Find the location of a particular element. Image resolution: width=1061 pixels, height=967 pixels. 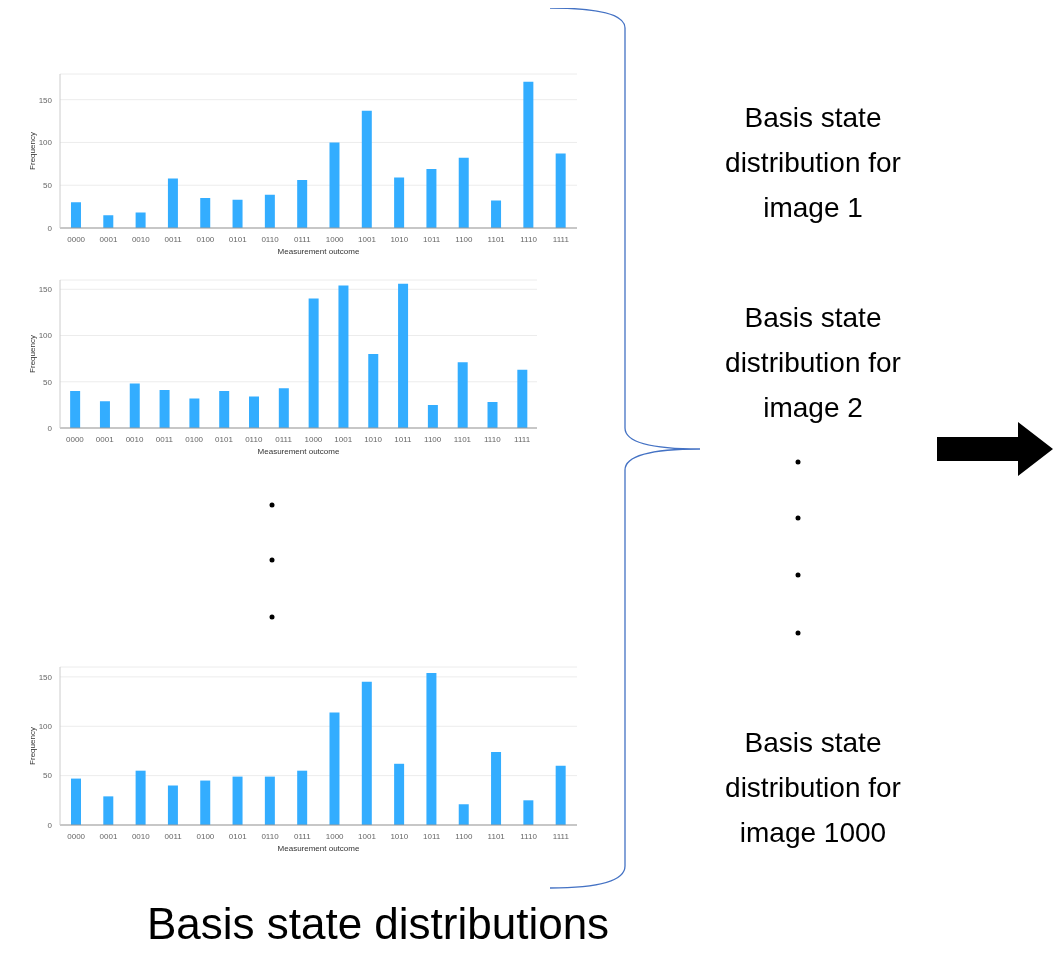

text: Basis state distribution for image 2 is located at coordinates (813, 363).